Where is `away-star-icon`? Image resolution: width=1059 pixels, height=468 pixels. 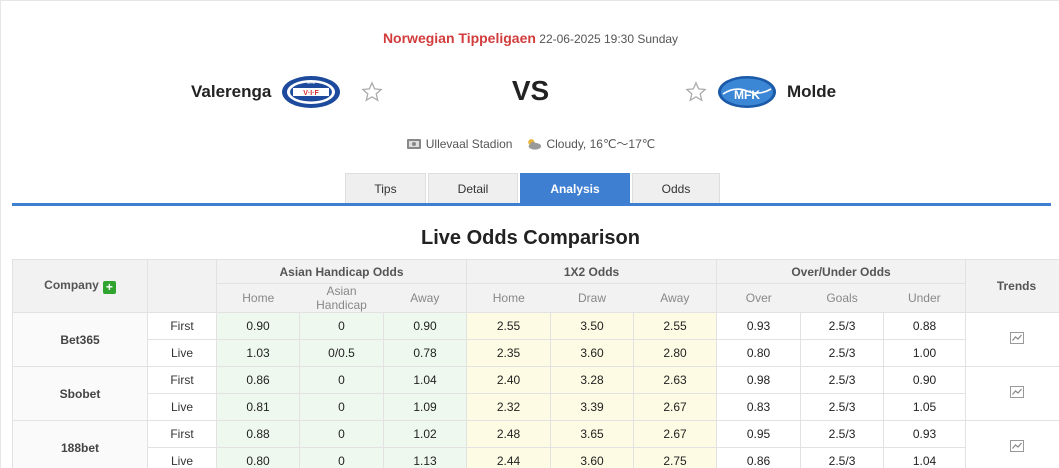
away-star-icon is located at coordinates (696, 92).